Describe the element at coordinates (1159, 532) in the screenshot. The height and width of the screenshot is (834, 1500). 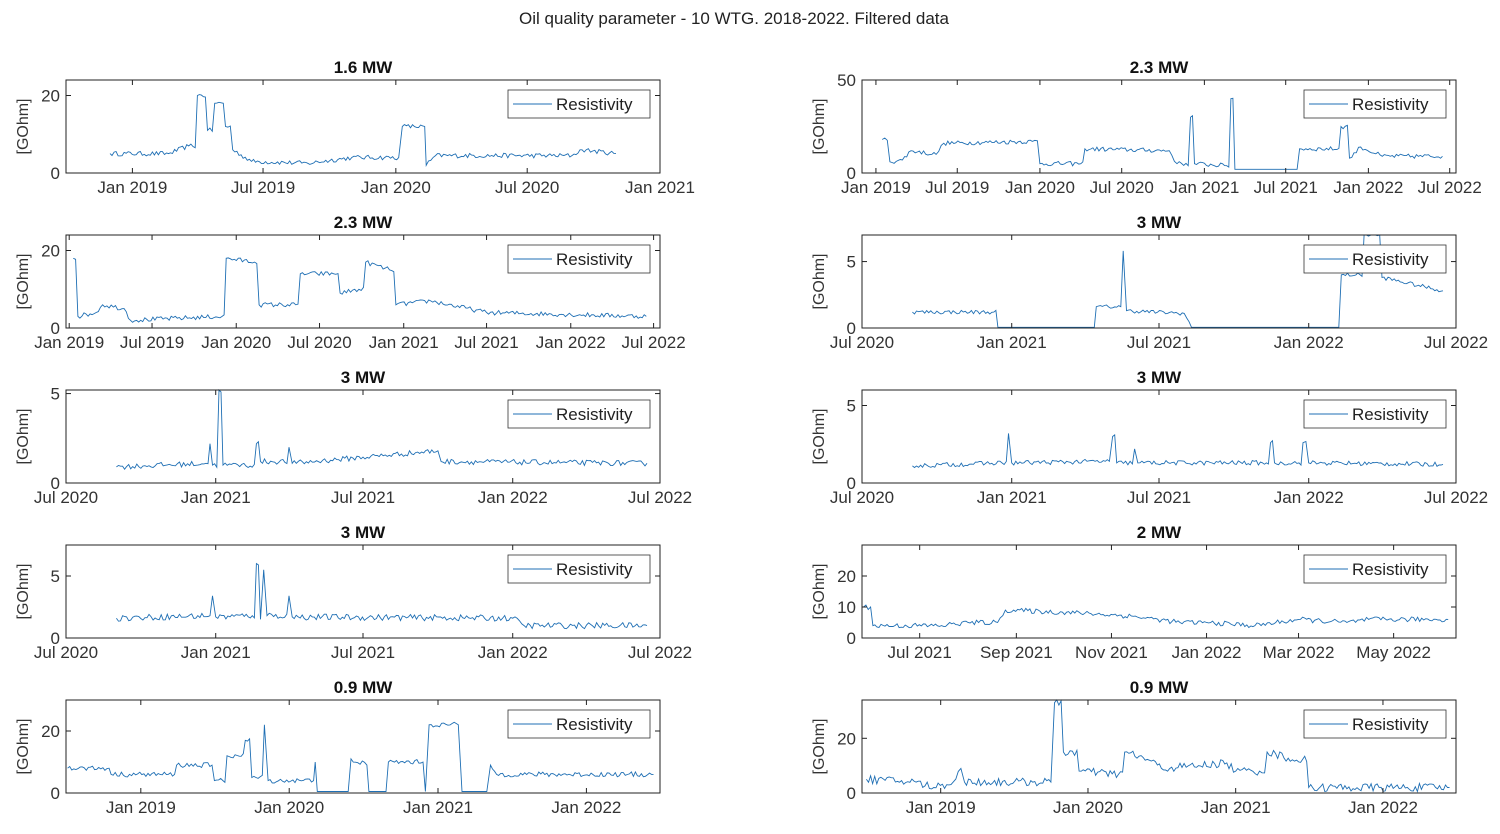
I see `panel-title: 2 MW` at that location.